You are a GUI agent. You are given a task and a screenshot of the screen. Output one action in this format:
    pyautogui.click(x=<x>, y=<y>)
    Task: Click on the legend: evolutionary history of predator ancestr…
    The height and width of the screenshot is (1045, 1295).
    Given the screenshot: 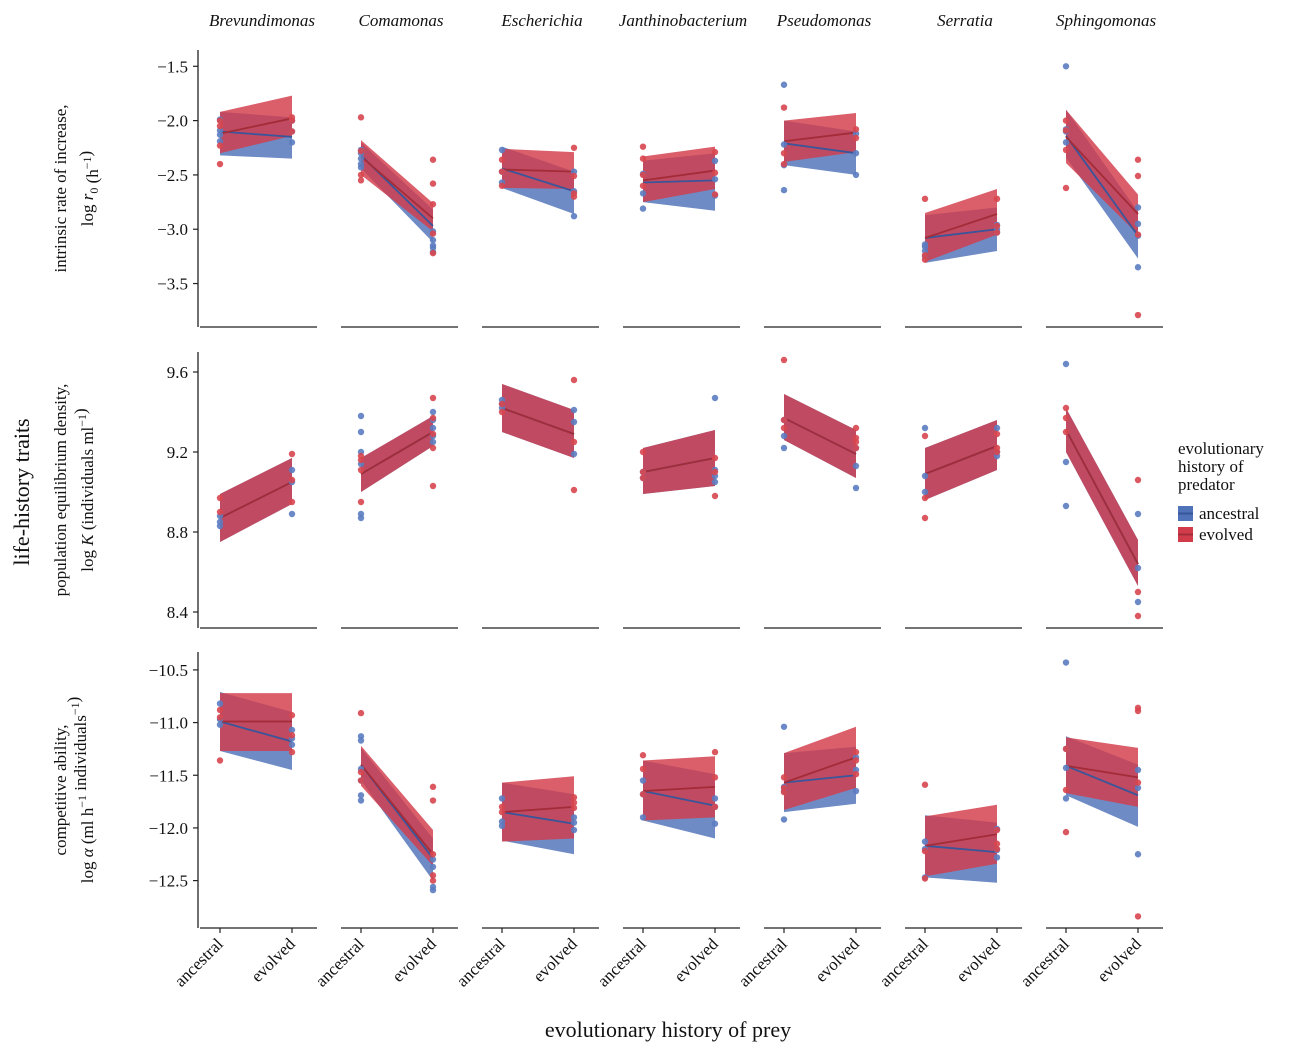 What is the action you would take?
    pyautogui.click(x=1221, y=491)
    